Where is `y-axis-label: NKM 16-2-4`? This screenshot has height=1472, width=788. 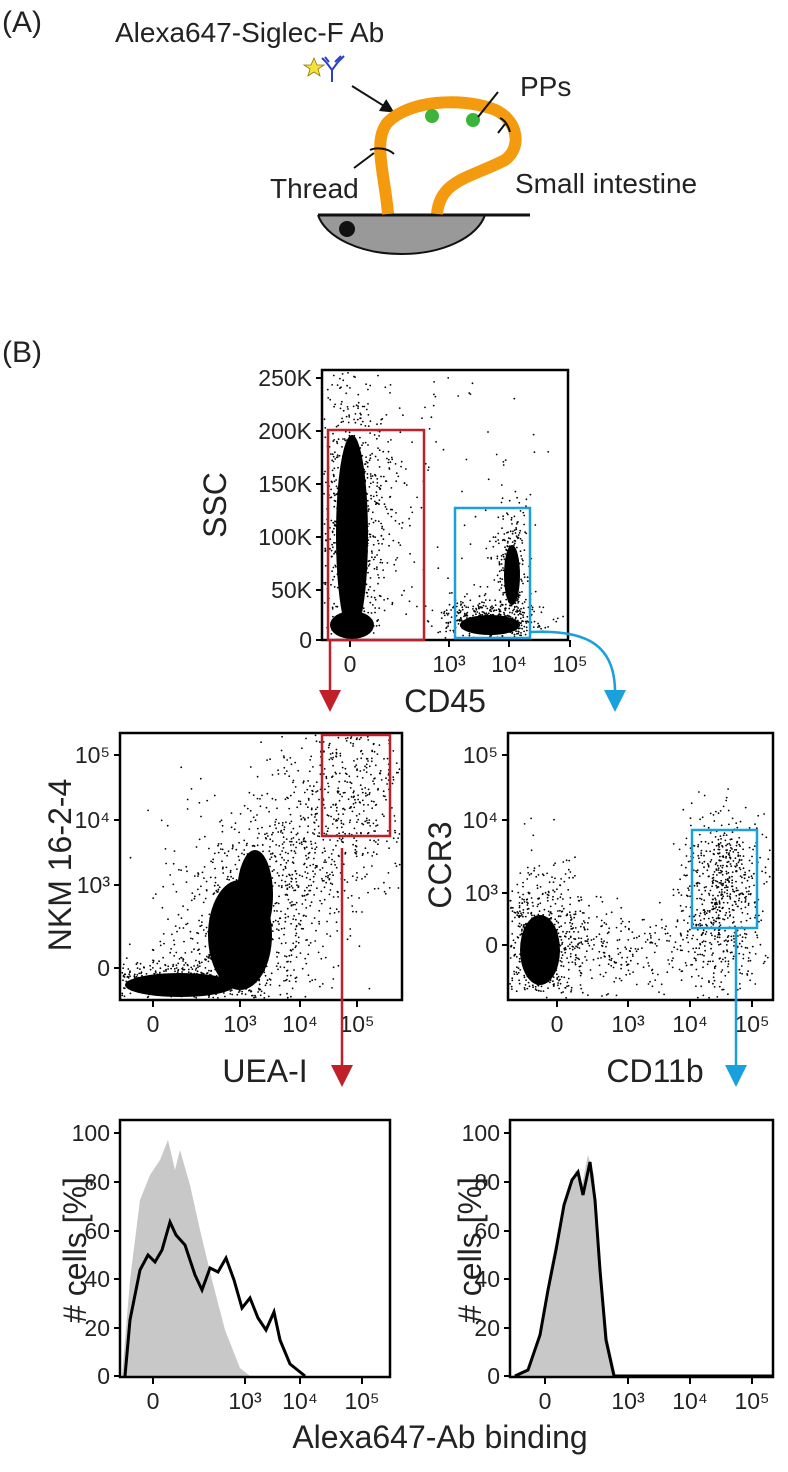 y-axis-label: NKM 16-2-4 is located at coordinates (60, 865).